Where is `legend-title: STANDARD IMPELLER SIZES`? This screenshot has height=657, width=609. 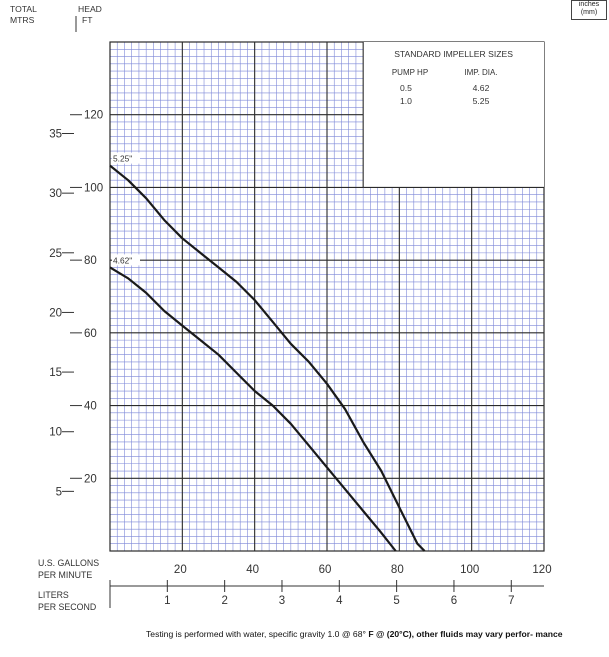
legend-title: STANDARD IMPELLER SIZES is located at coordinates (453, 54).